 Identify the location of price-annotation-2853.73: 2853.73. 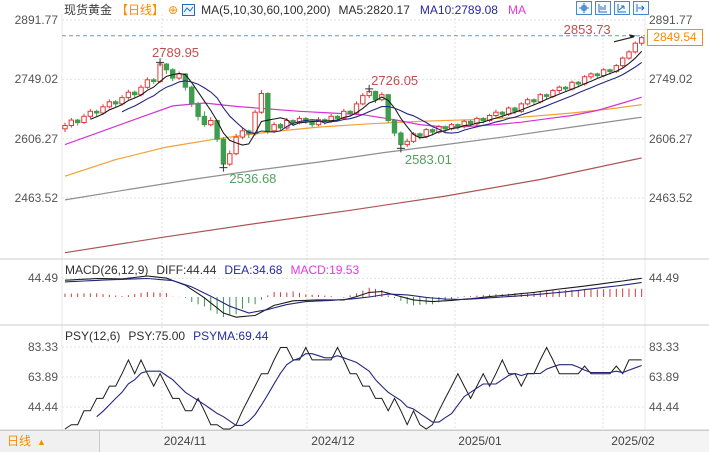
(587, 29).